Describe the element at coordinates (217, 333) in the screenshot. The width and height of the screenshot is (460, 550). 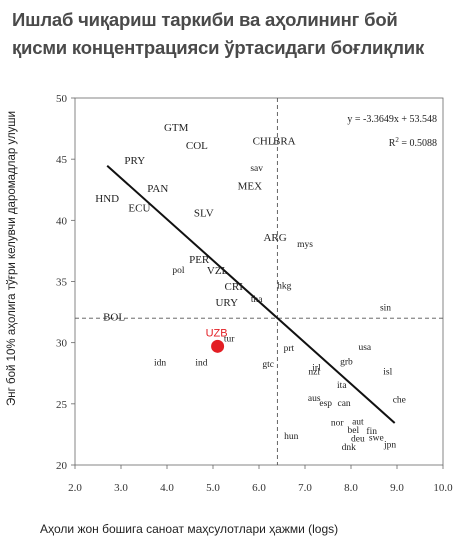
I see `uzb-label: UZB` at that location.